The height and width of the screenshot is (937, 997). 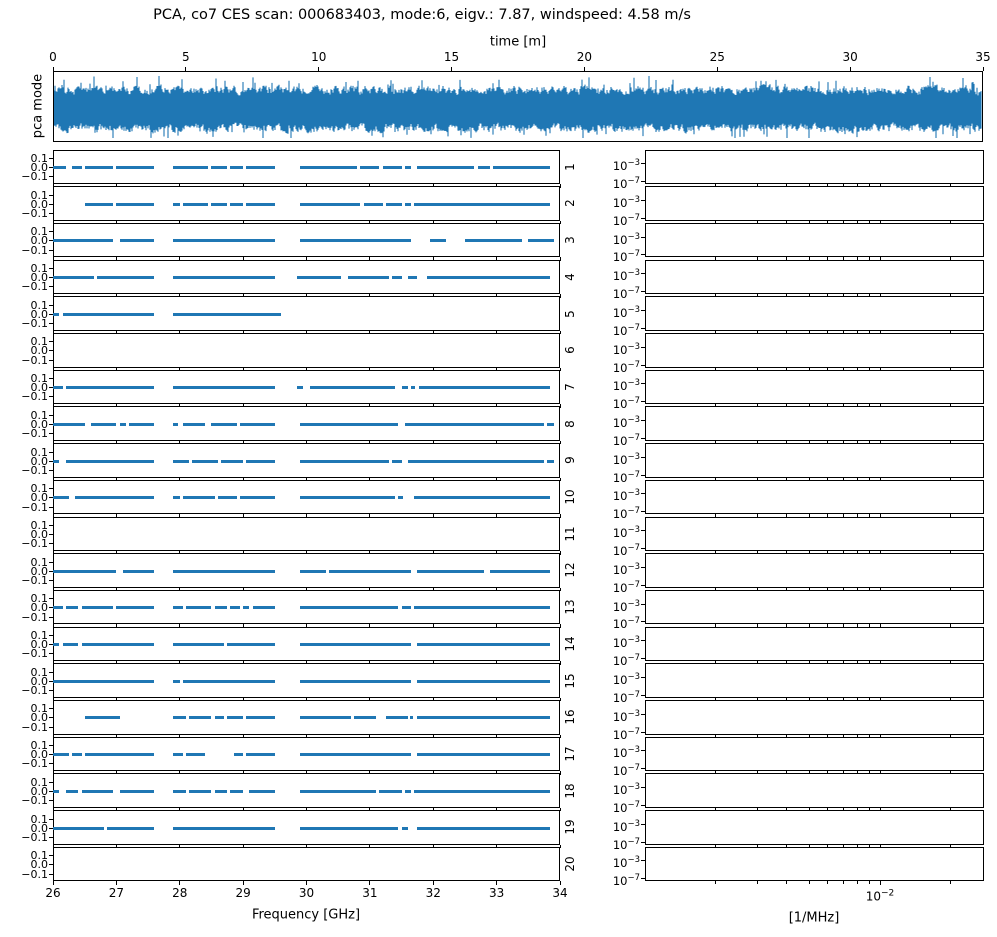 I want to click on time-tick-label: 20, so click(x=584, y=57).